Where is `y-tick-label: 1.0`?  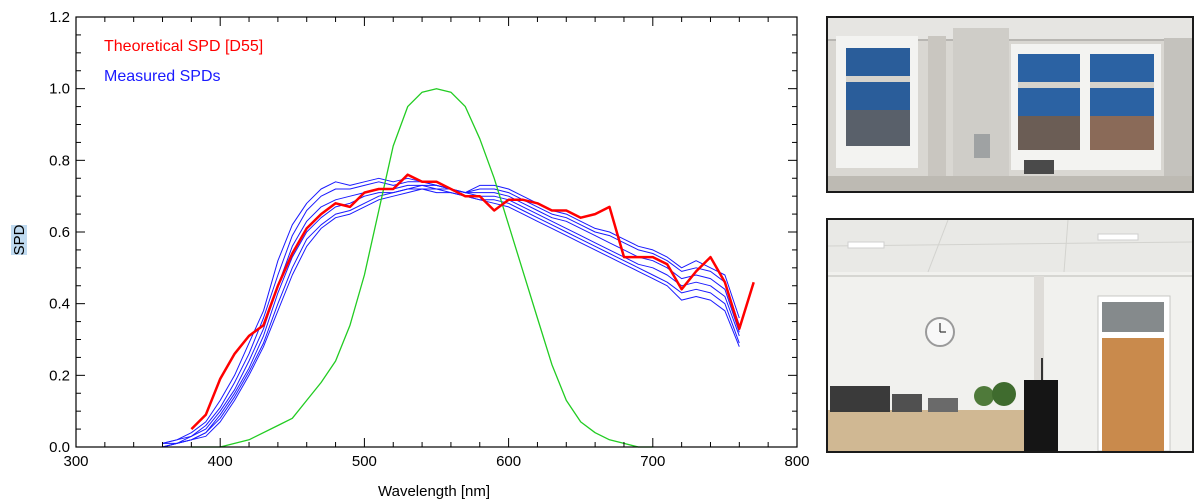
y-tick-label: 1.0 is located at coordinates (59, 89).